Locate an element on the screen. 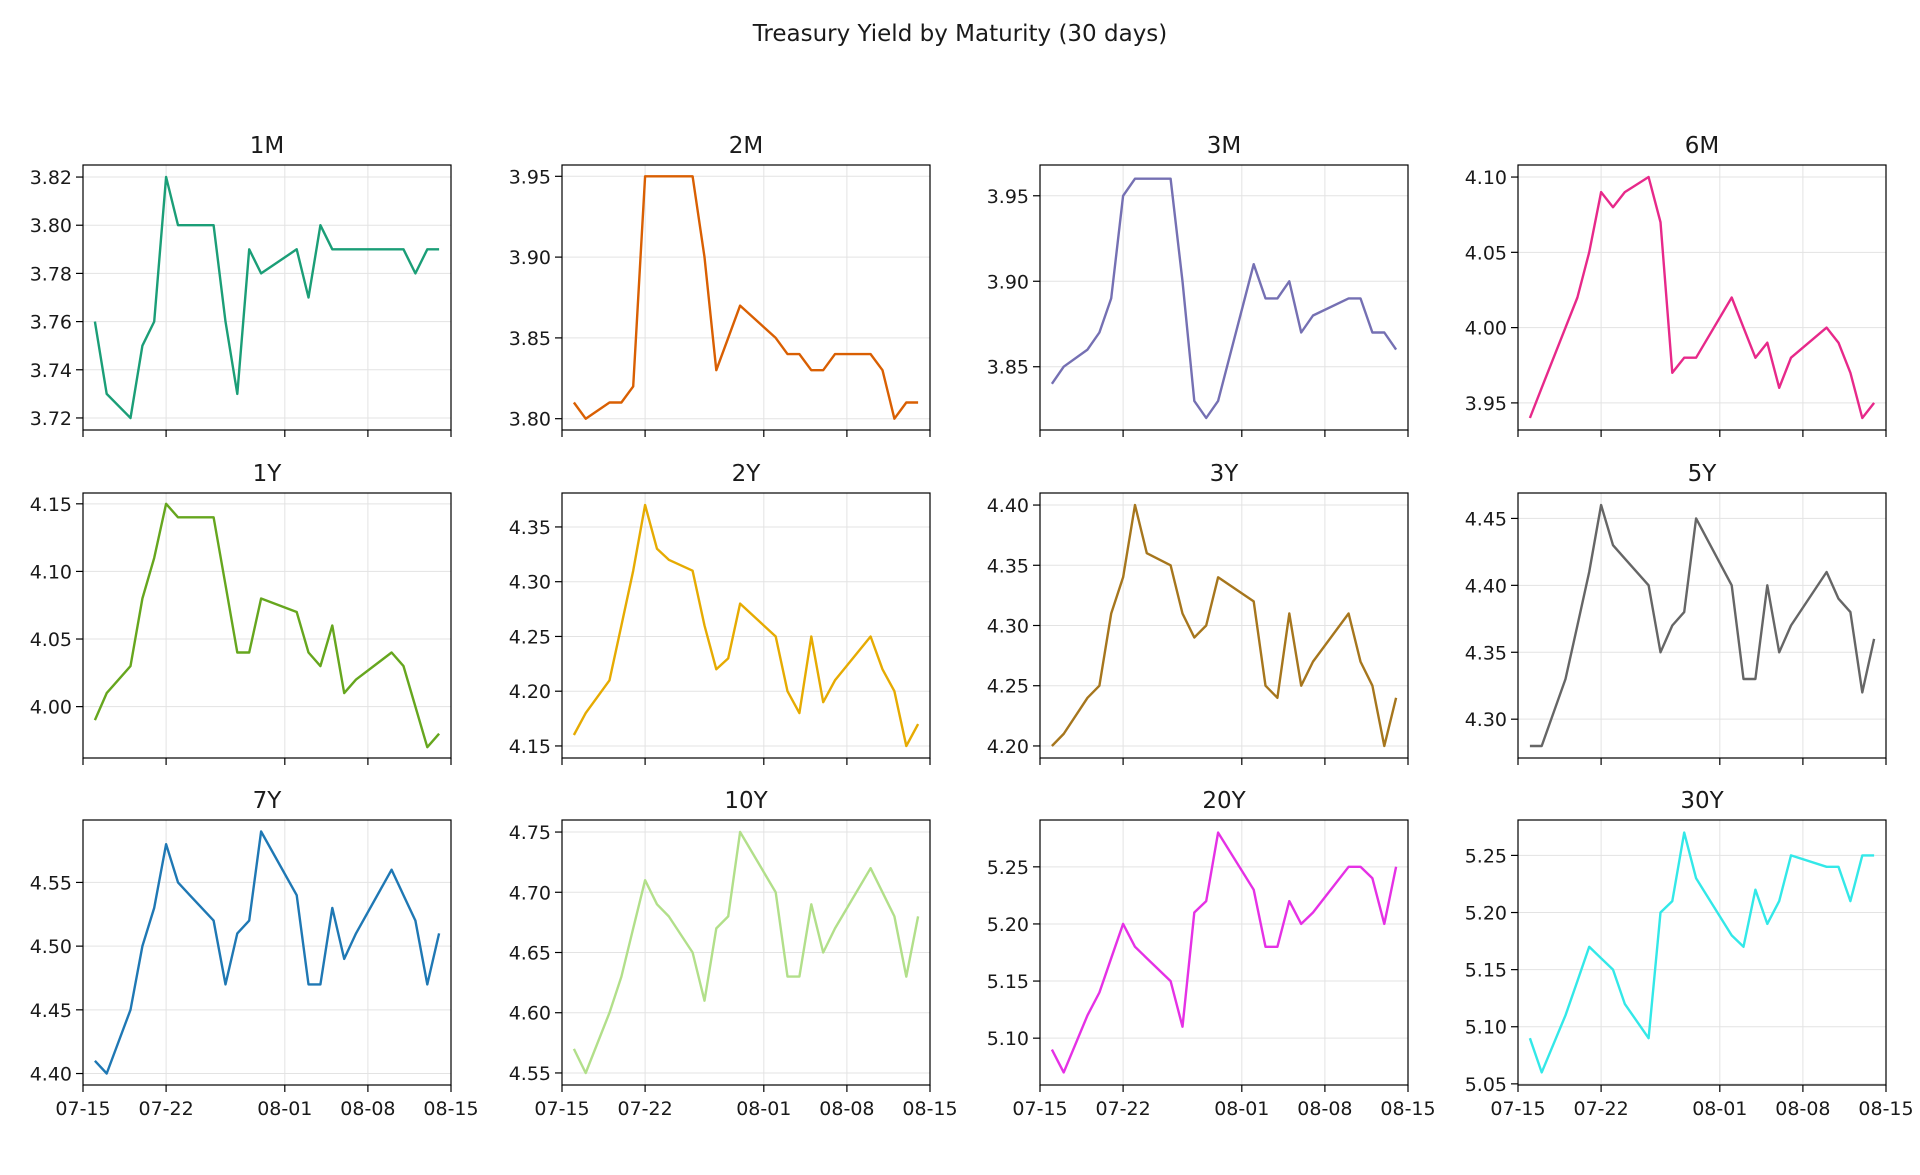 The height and width of the screenshot is (1175, 1920). y-tick-label: 5.05 is located at coordinates (1486, 1085).